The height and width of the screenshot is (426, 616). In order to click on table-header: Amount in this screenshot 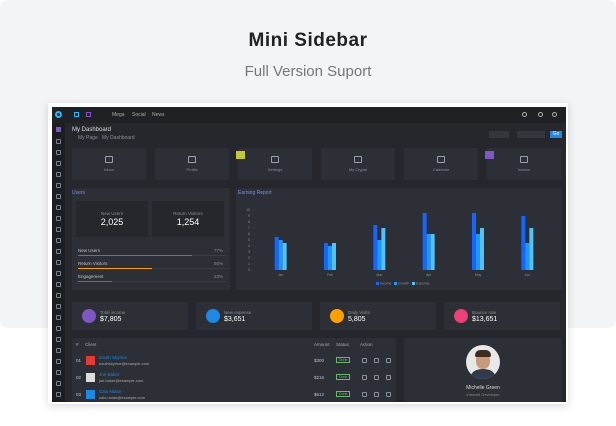, I will do `click(322, 344)`.